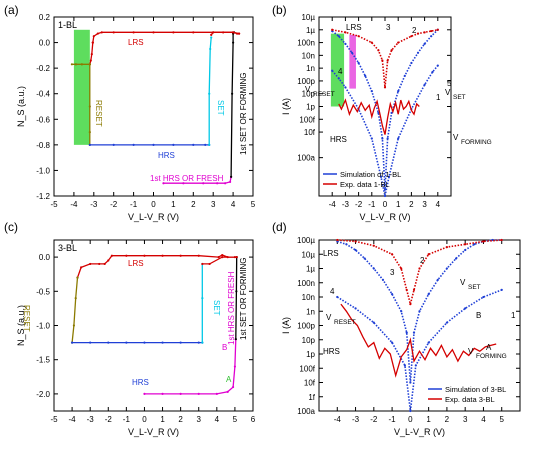 The width and height of the screenshot is (550, 450). I want to click on x-tick-label: 3, so click(465, 419).